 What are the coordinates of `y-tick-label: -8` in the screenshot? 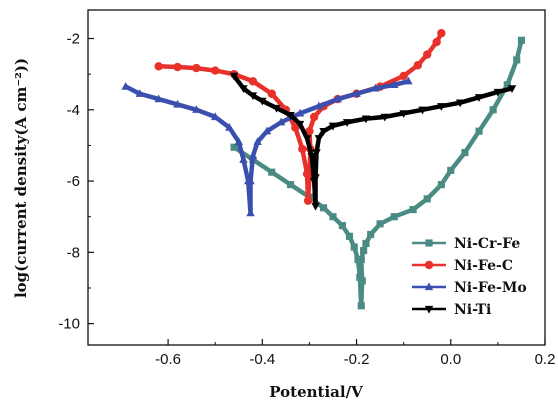 It's located at (73, 252).